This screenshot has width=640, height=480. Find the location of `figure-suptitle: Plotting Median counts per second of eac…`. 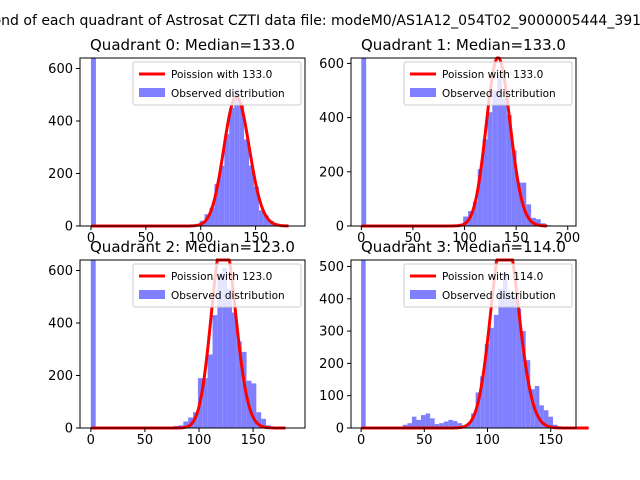

figure-suptitle: Plotting Median counts per second of eac… is located at coordinates (320, 21).